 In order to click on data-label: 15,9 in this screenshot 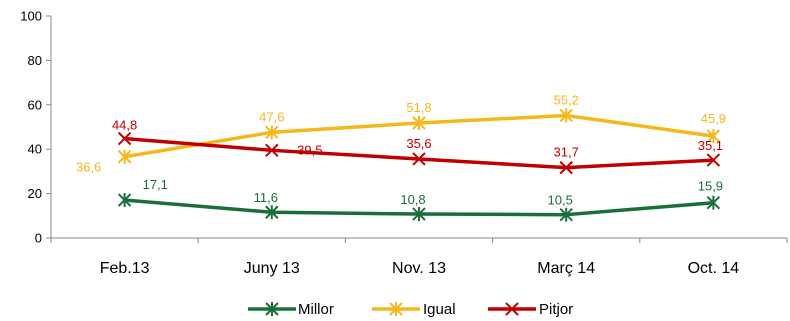, I will do `click(710, 186)`.